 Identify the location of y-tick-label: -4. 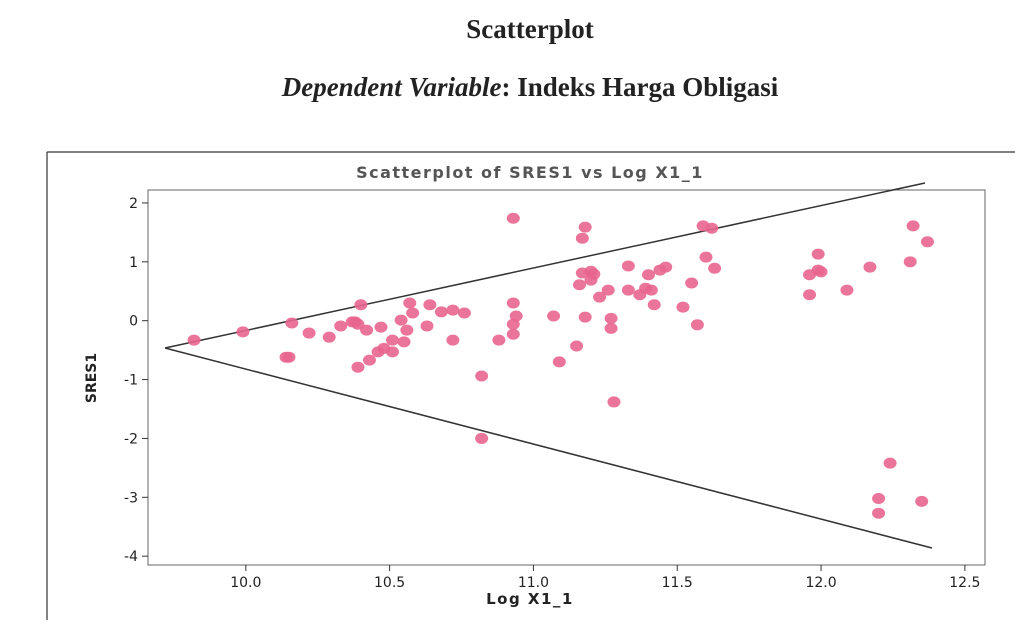
(131, 557).